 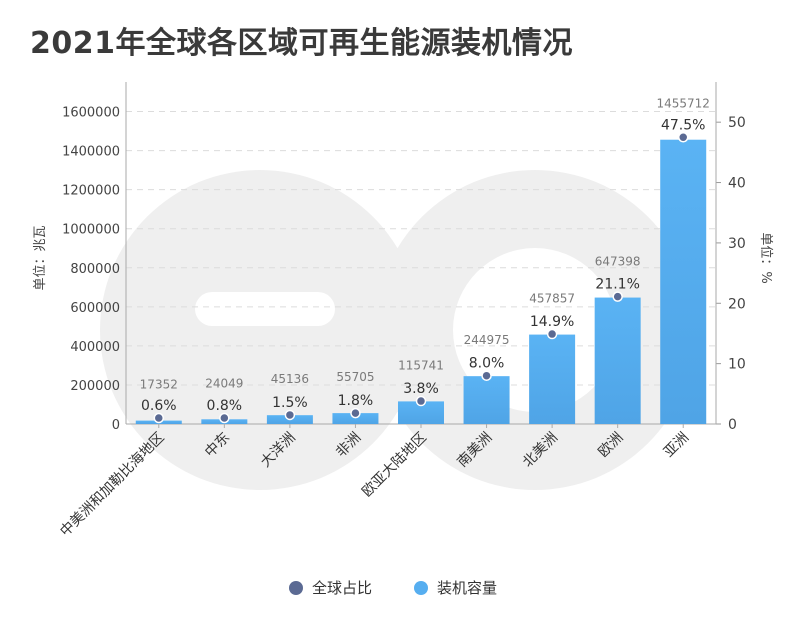 What do you see at coordinates (116, 425) in the screenshot?
I see `y-tick-label: 0` at bounding box center [116, 425].